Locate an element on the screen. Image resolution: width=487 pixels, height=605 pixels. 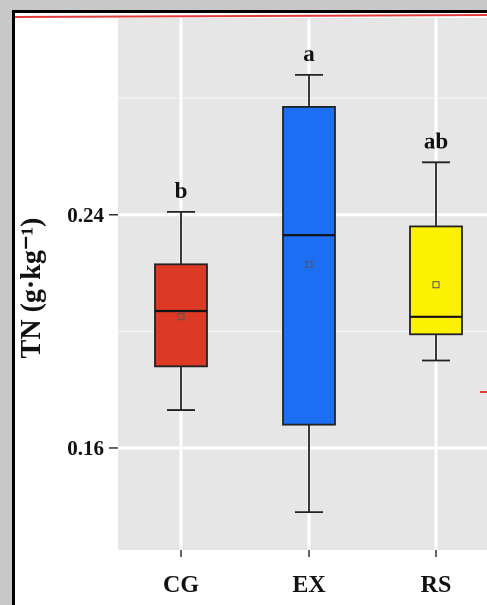
x-tick-label-ex: EX is located at coordinates (309, 585).